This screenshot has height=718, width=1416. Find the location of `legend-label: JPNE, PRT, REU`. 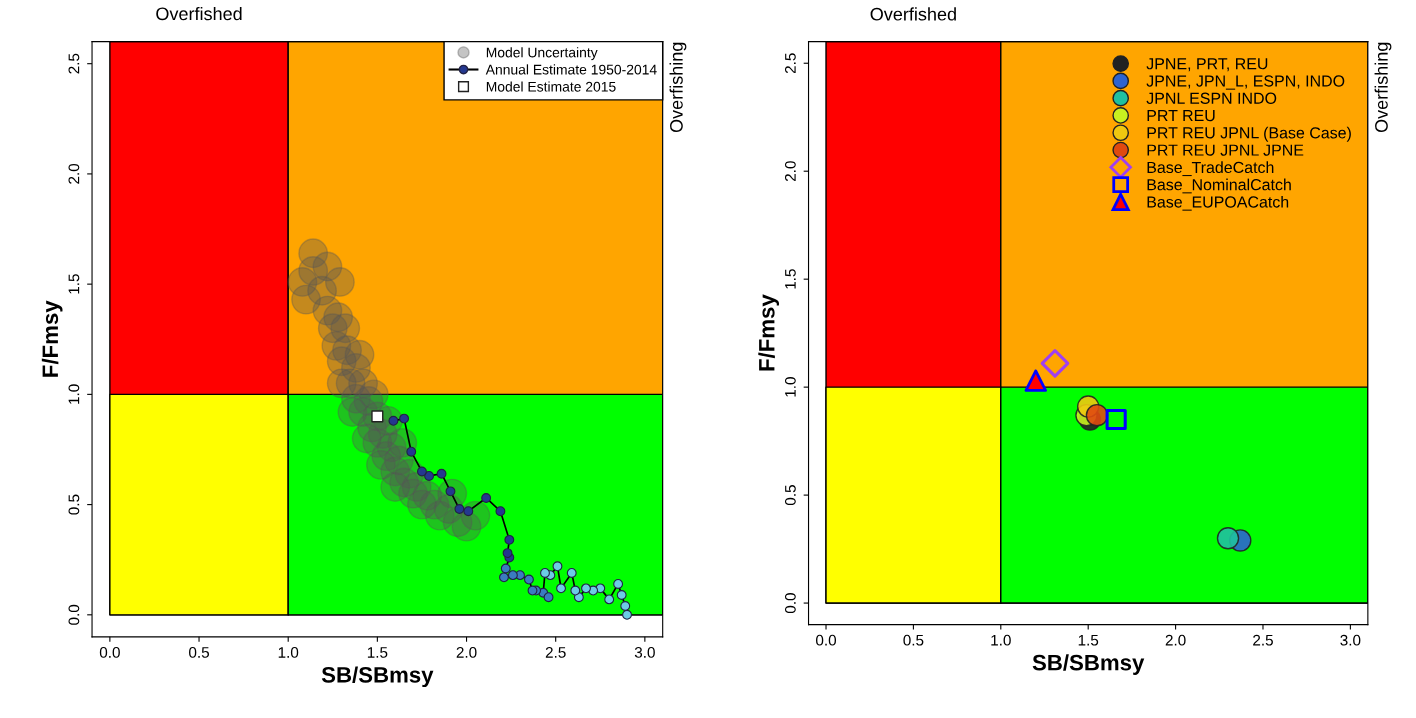

legend-label: JPNE, PRT, REU is located at coordinates (1207, 65).